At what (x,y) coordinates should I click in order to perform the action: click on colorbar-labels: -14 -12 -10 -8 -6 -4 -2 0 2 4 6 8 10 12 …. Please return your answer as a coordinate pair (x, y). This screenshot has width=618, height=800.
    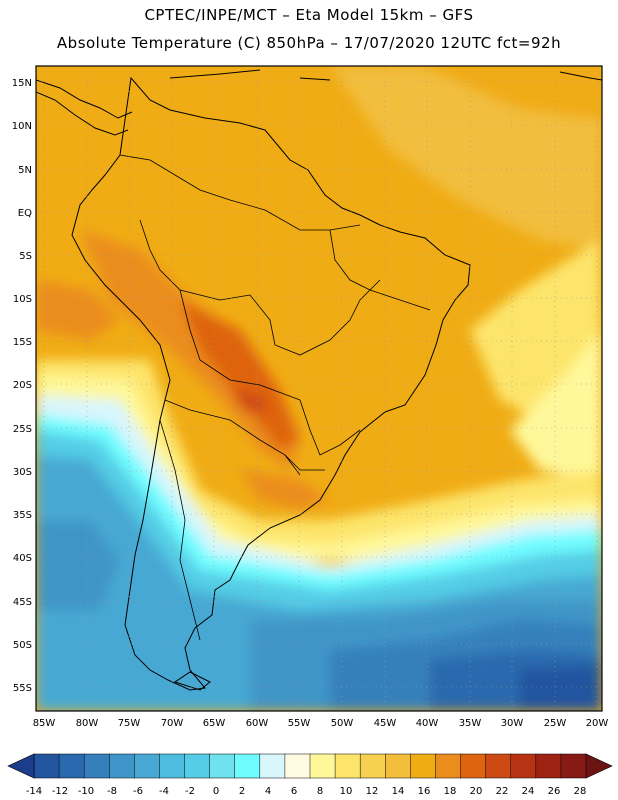
    Looking at the image, I should click on (306, 791).